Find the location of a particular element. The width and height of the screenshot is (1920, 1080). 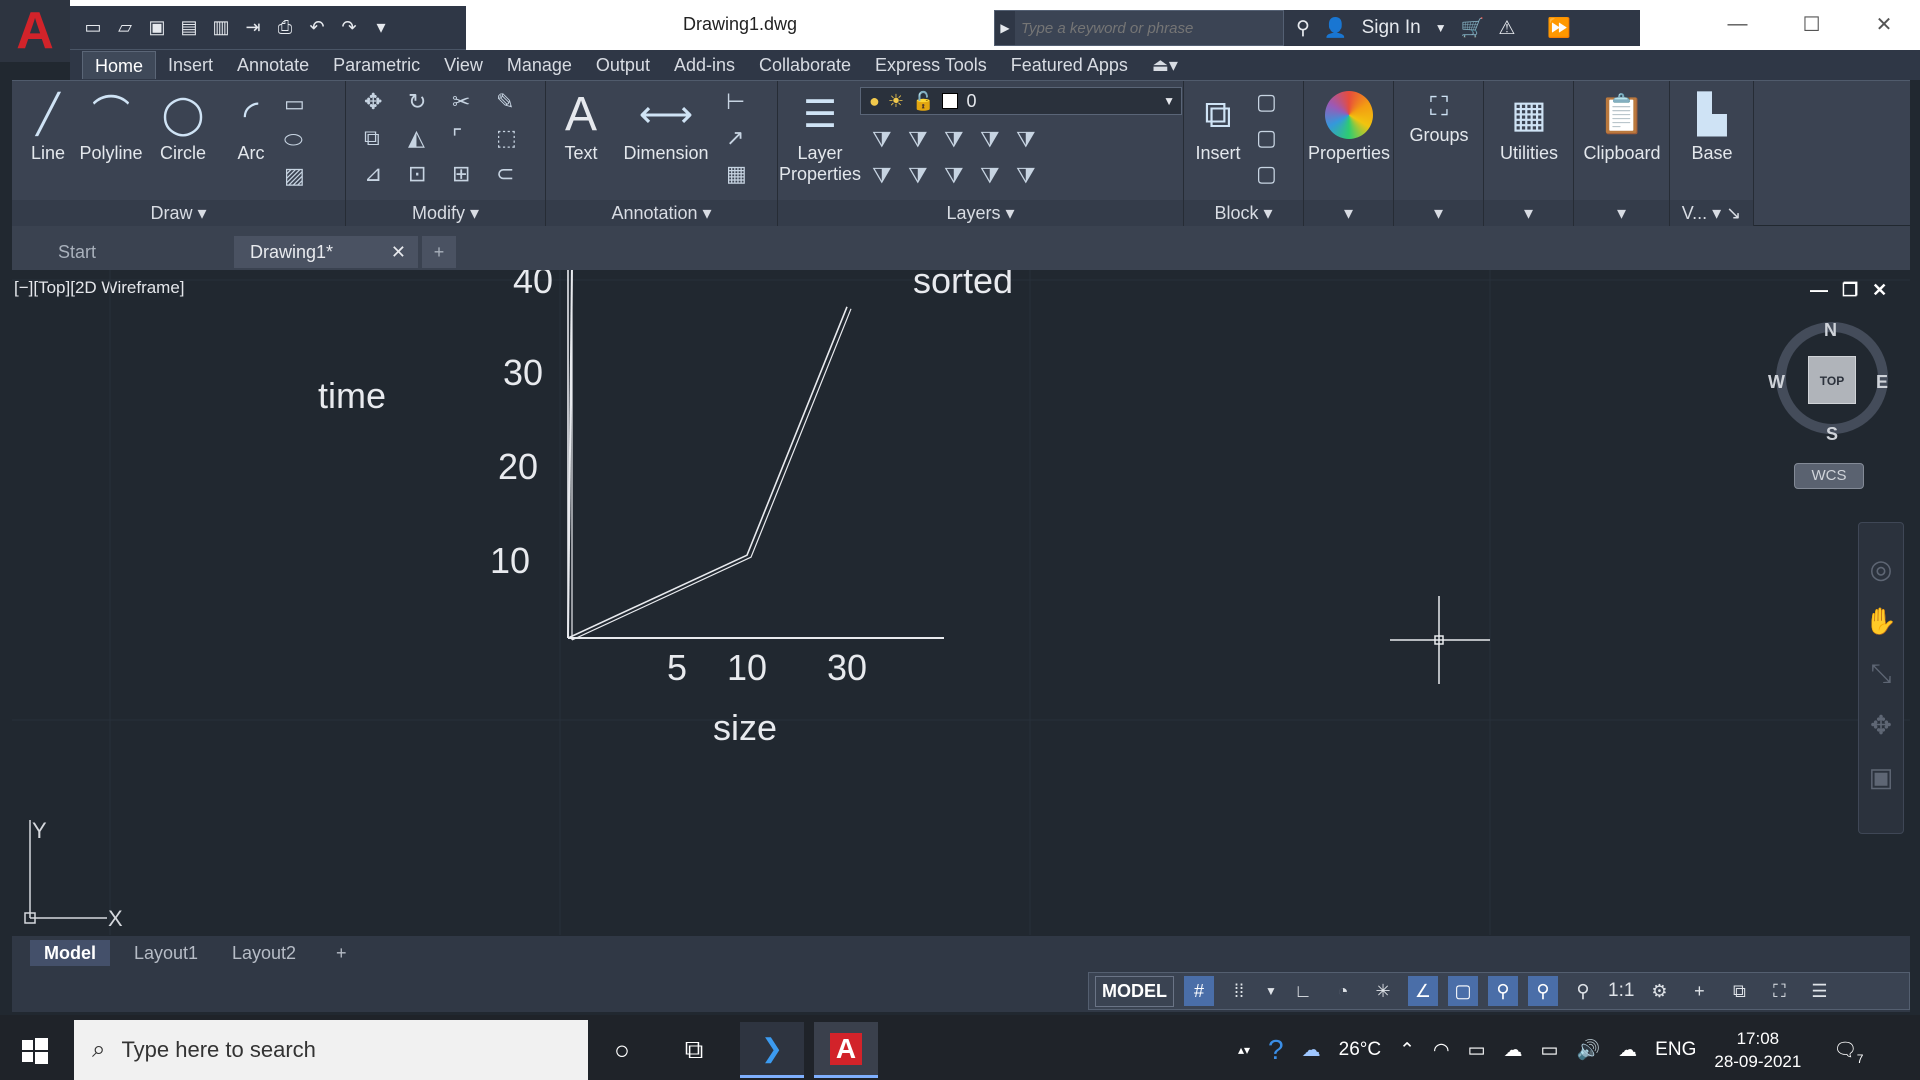

offset-icon: ⊂ is located at coordinates (505, 173).